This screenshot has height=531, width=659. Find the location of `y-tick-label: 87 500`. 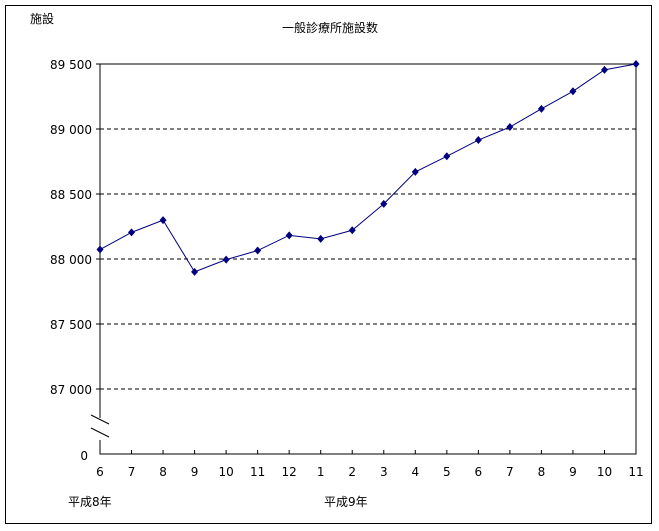

y-tick-label: 87 500 is located at coordinates (71, 325).